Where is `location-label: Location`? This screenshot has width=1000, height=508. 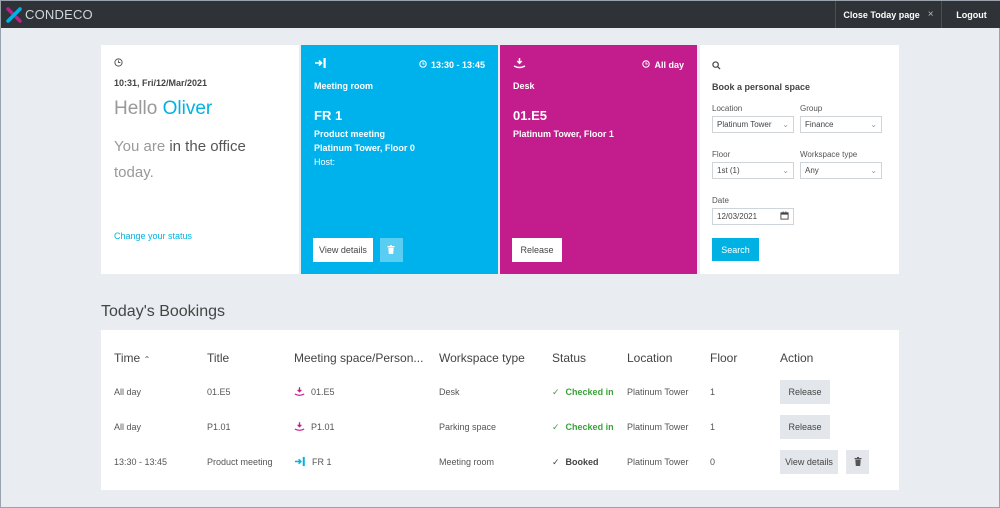
location-label: Location is located at coordinates (727, 108).